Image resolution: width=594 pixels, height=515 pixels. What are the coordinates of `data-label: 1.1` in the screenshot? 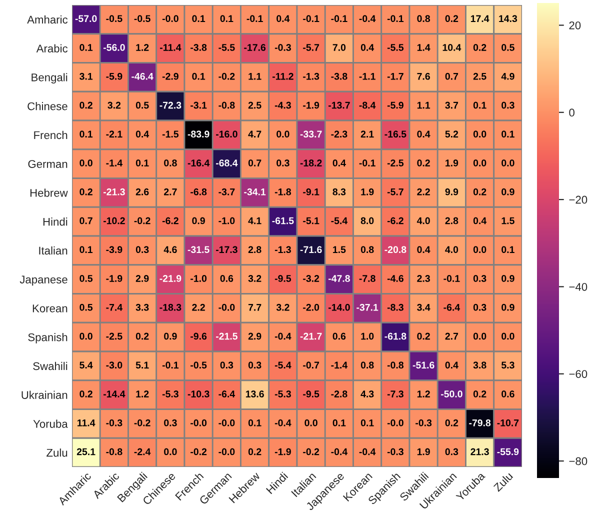 It's located at (255, 76).